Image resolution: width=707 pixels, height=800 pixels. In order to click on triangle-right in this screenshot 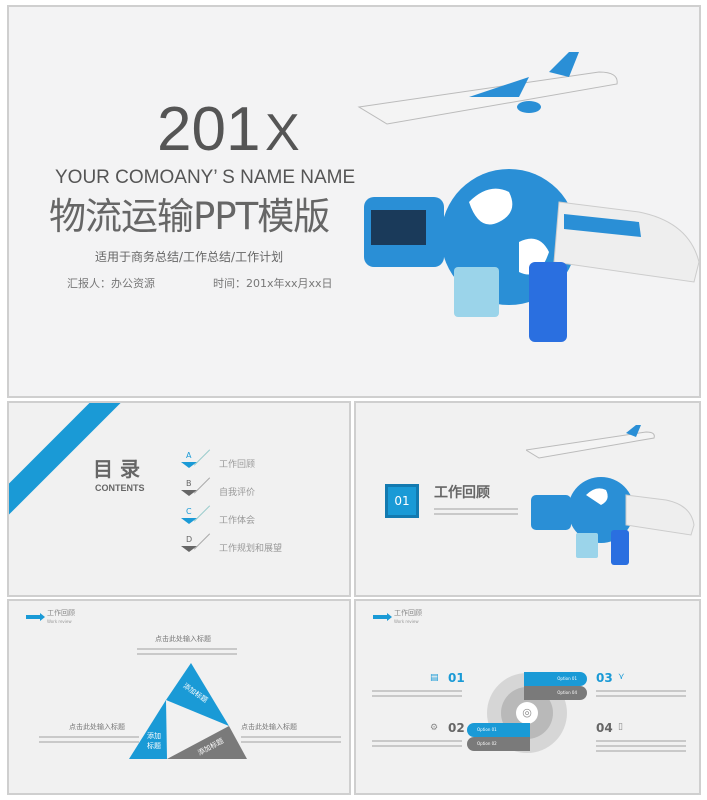, I will do `click(207, 742)`.